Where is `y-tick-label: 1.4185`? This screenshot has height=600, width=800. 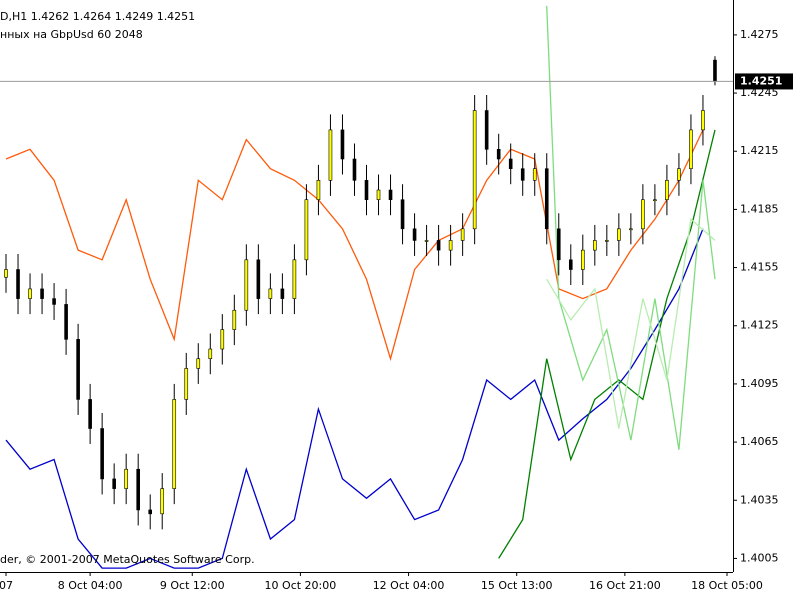
y-tick-label: 1.4185 is located at coordinates (759, 208).